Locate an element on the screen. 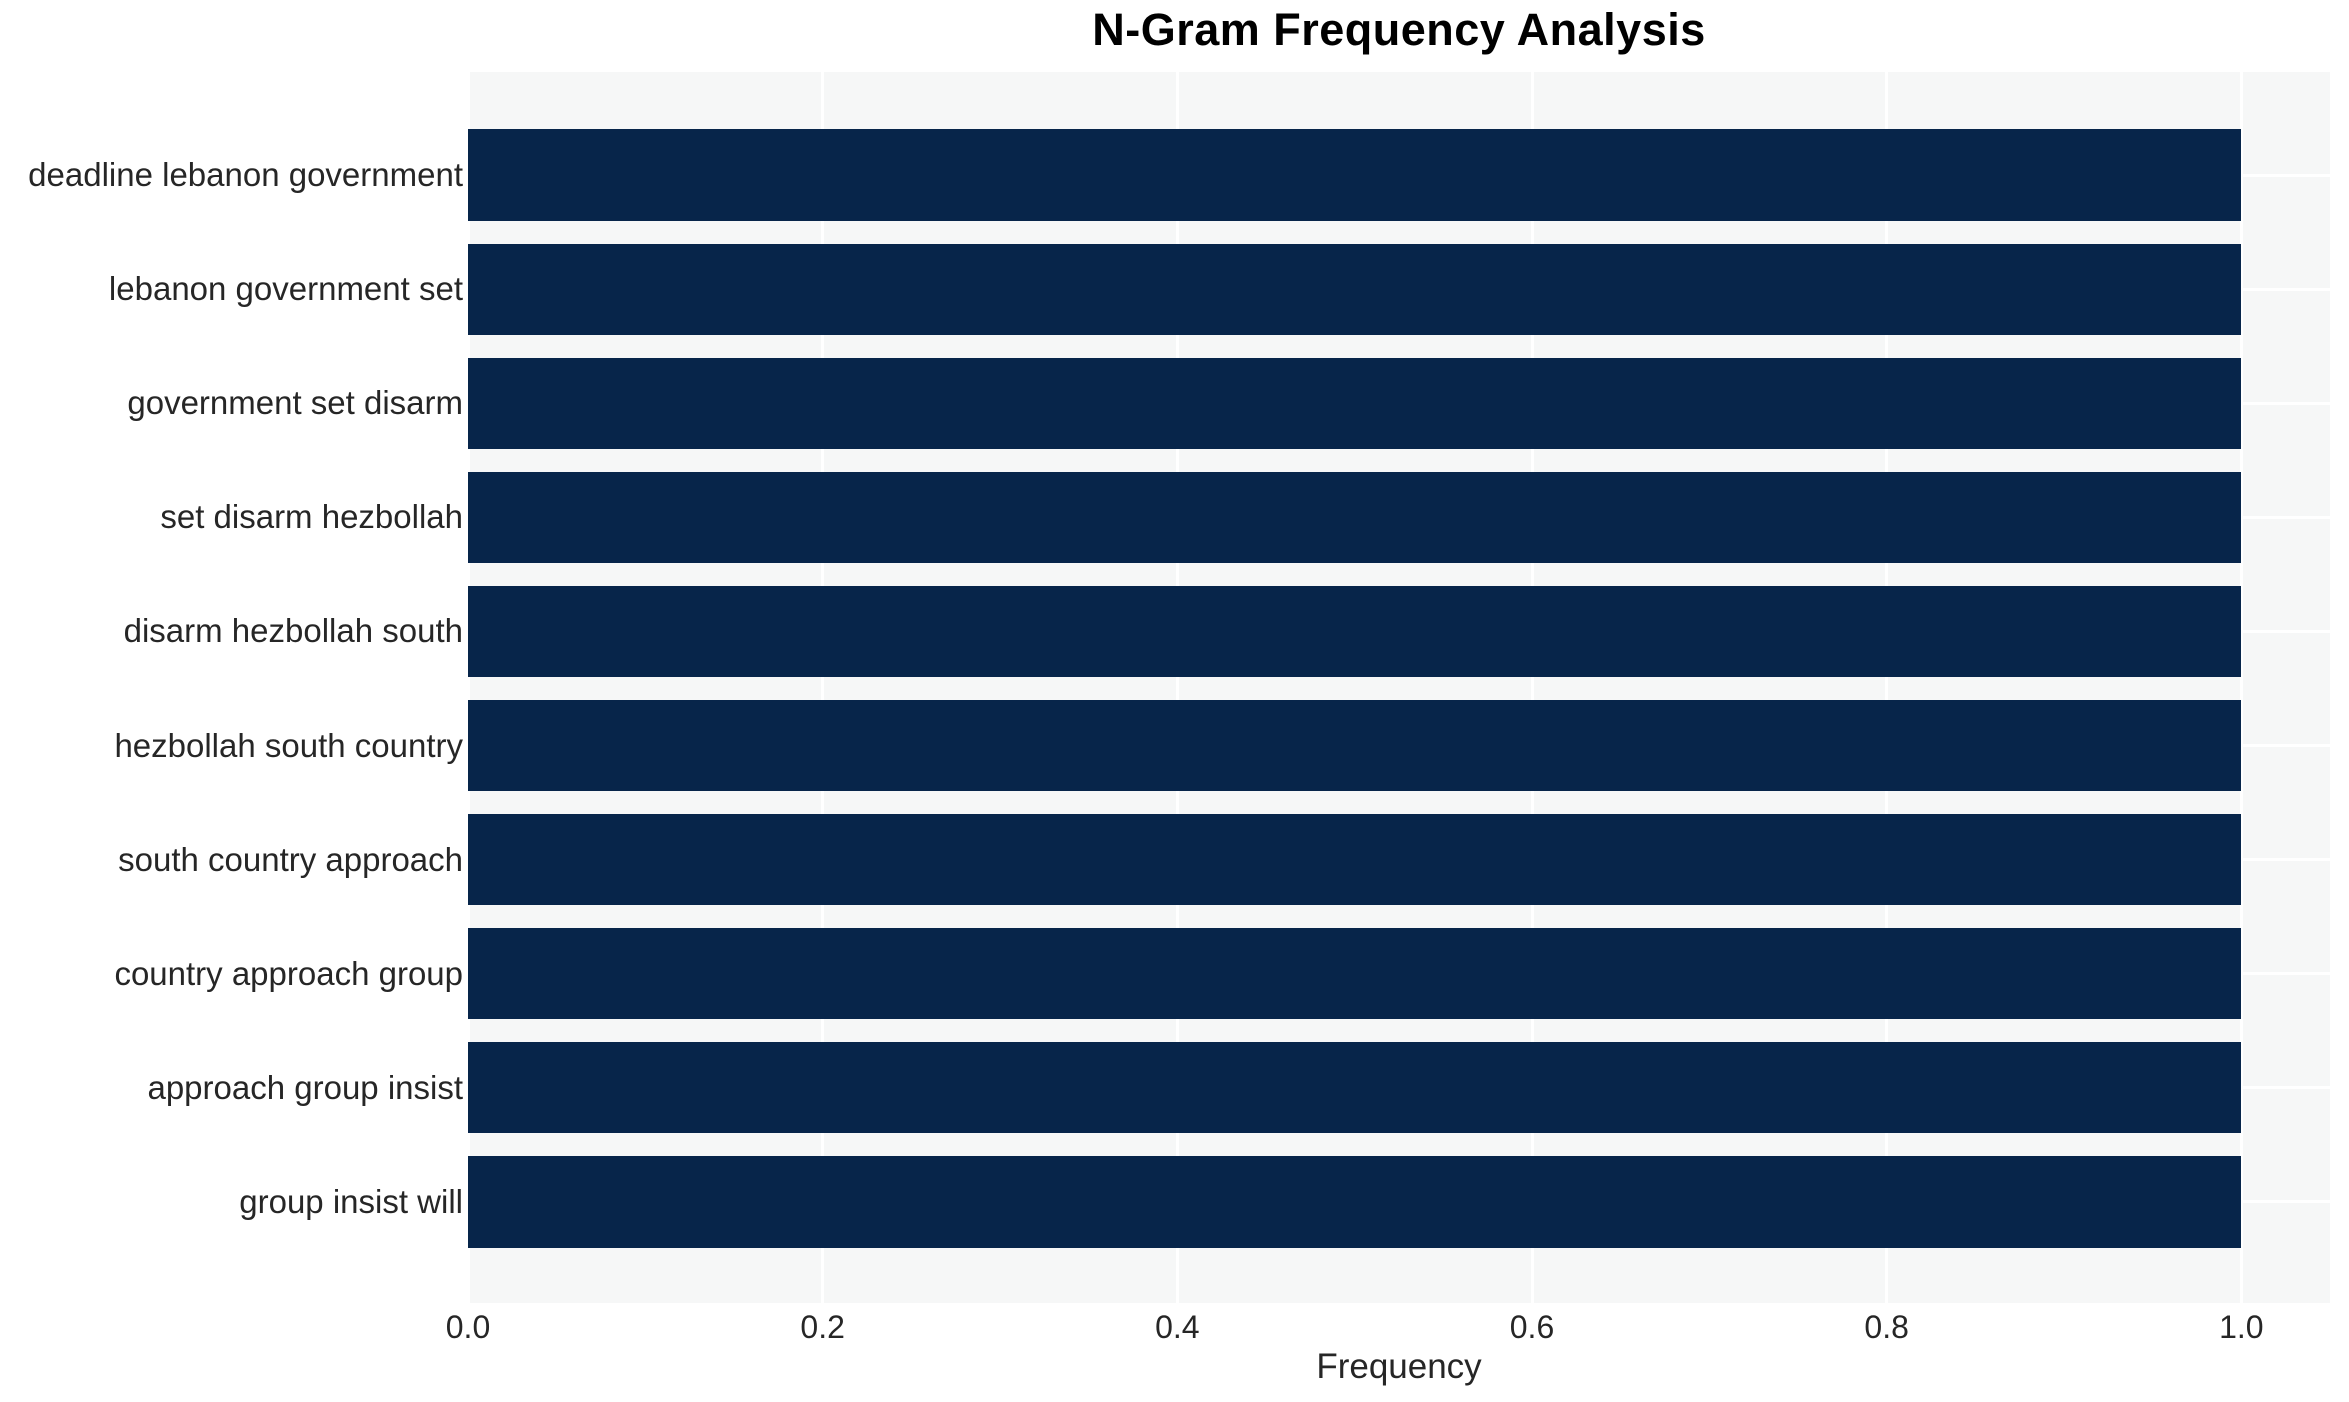  x-tick-label: 0.8 is located at coordinates (1886, 1327).